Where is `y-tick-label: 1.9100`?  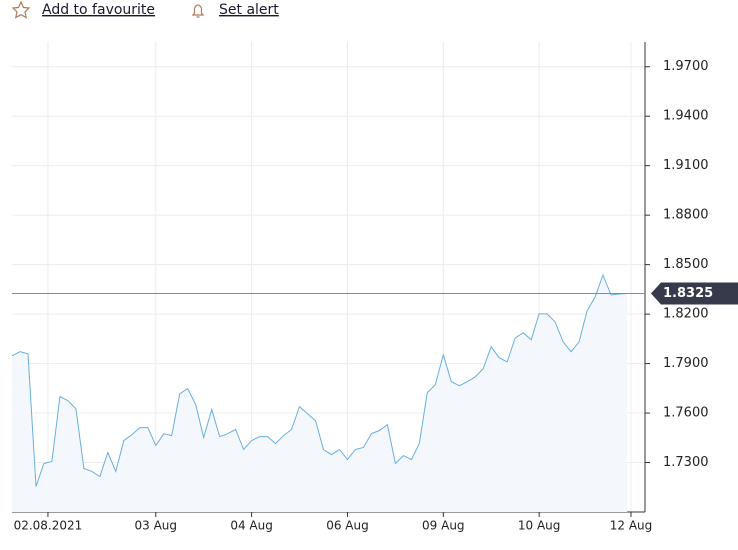 y-tick-label: 1.9100 is located at coordinates (686, 165).